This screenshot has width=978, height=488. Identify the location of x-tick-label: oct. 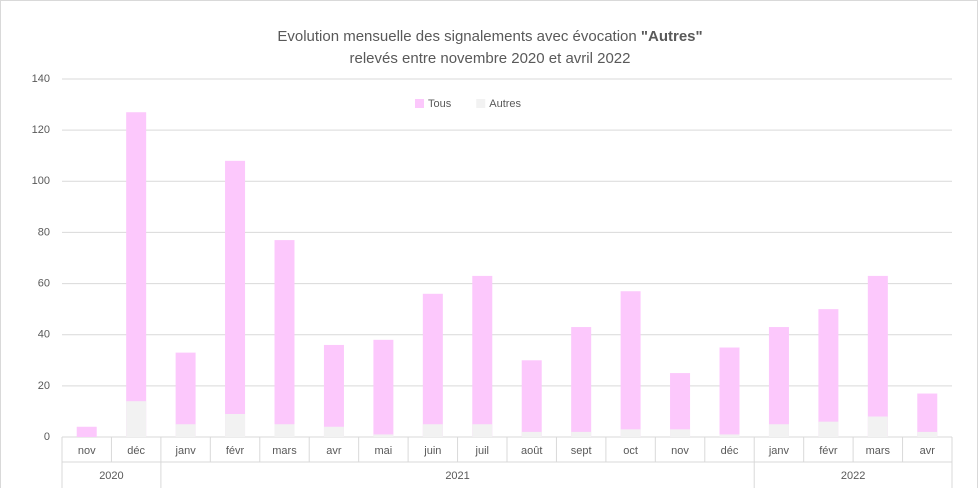
(630, 451).